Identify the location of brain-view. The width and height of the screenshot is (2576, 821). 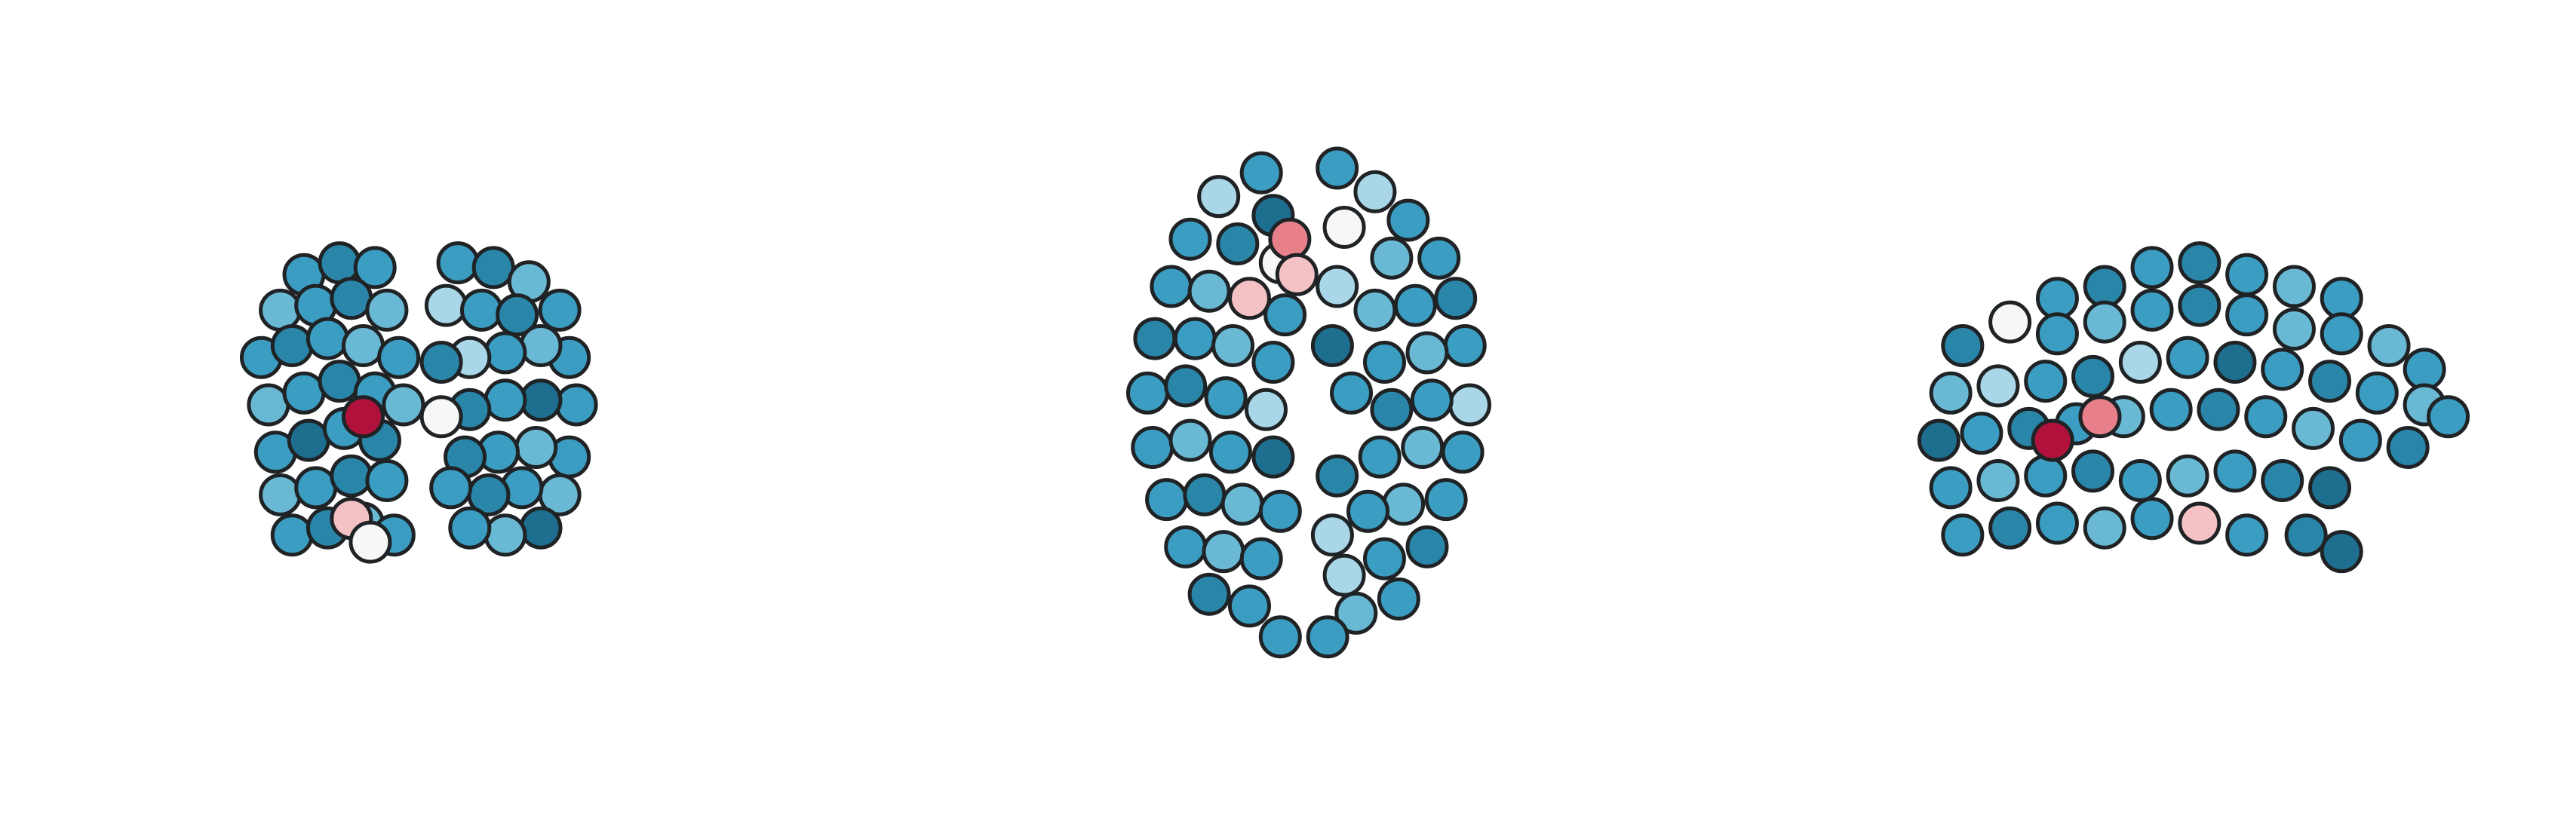
(1308, 402).